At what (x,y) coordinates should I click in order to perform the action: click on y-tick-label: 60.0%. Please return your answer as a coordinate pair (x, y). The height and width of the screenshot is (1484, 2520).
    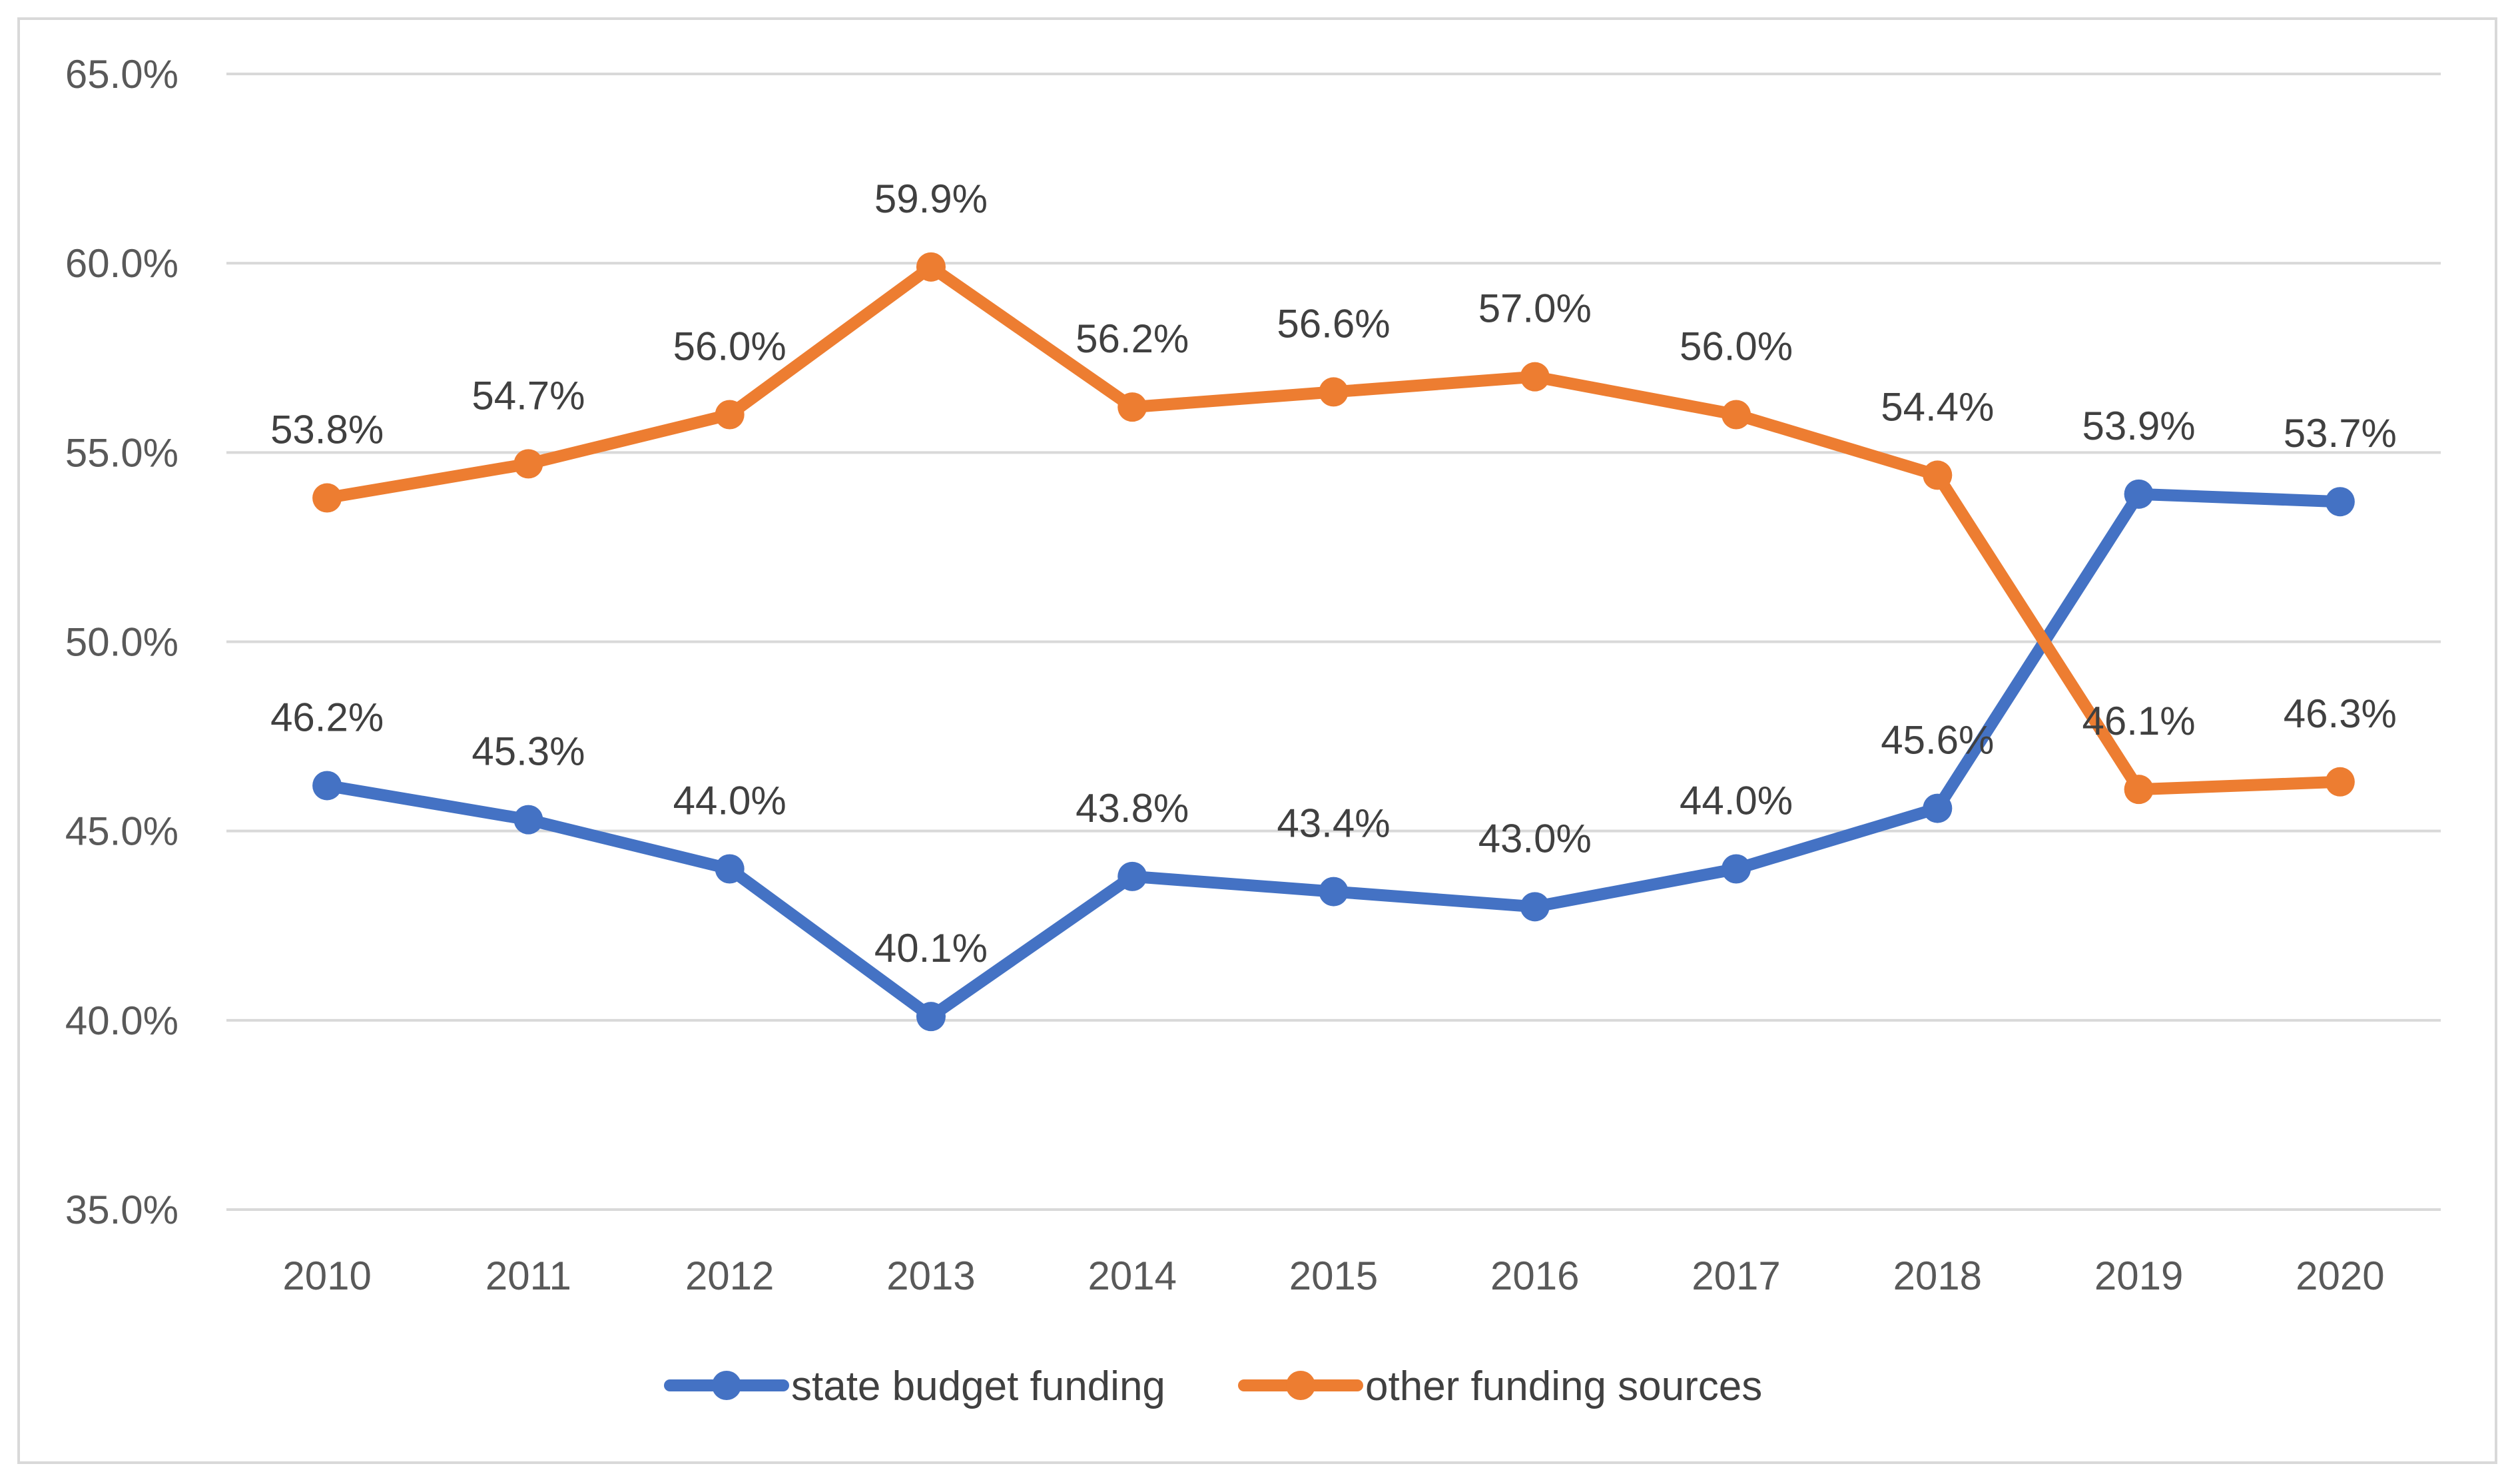
    Looking at the image, I should click on (121, 263).